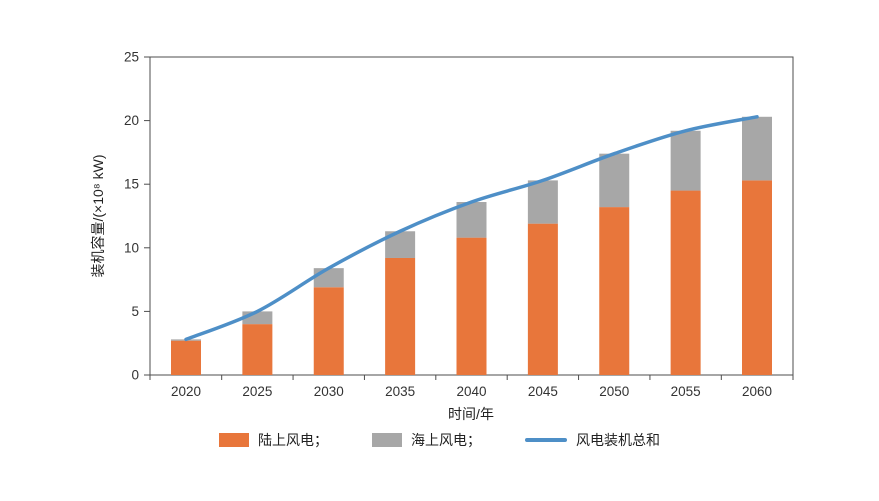 The image size is (879, 501). Describe the element at coordinates (131, 120) in the screenshot. I see `y-tick-label: 20` at that location.